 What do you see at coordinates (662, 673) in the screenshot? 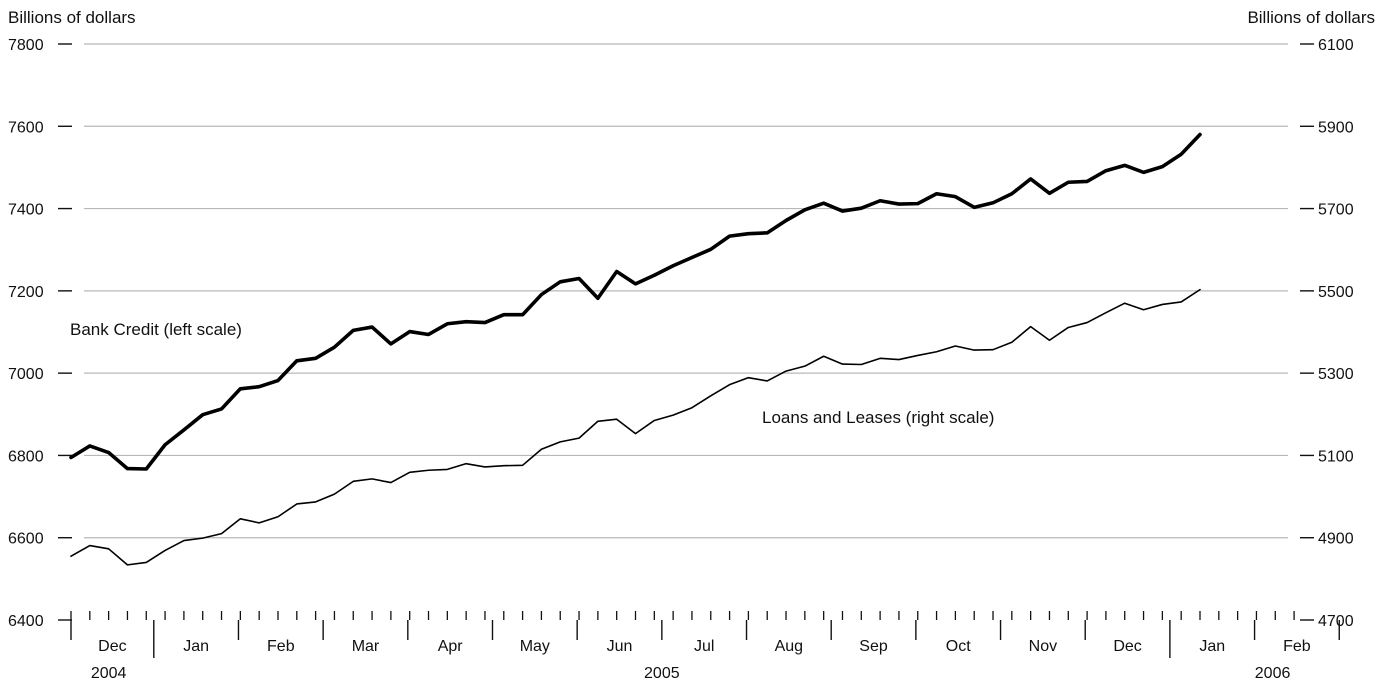
I see `year-label: 2005` at bounding box center [662, 673].